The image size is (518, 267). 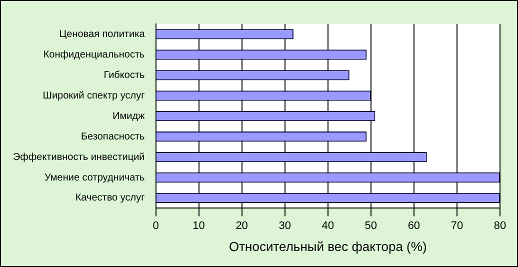 What do you see at coordinates (94, 178) in the screenshot?
I see `y-tick-label: Умение сотрудничать` at bounding box center [94, 178].